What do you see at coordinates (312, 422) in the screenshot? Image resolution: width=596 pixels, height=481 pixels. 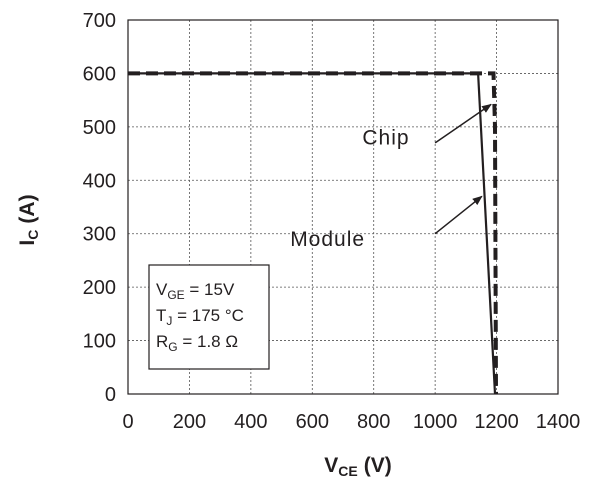 I see `x-tick-label: 600` at bounding box center [312, 422].